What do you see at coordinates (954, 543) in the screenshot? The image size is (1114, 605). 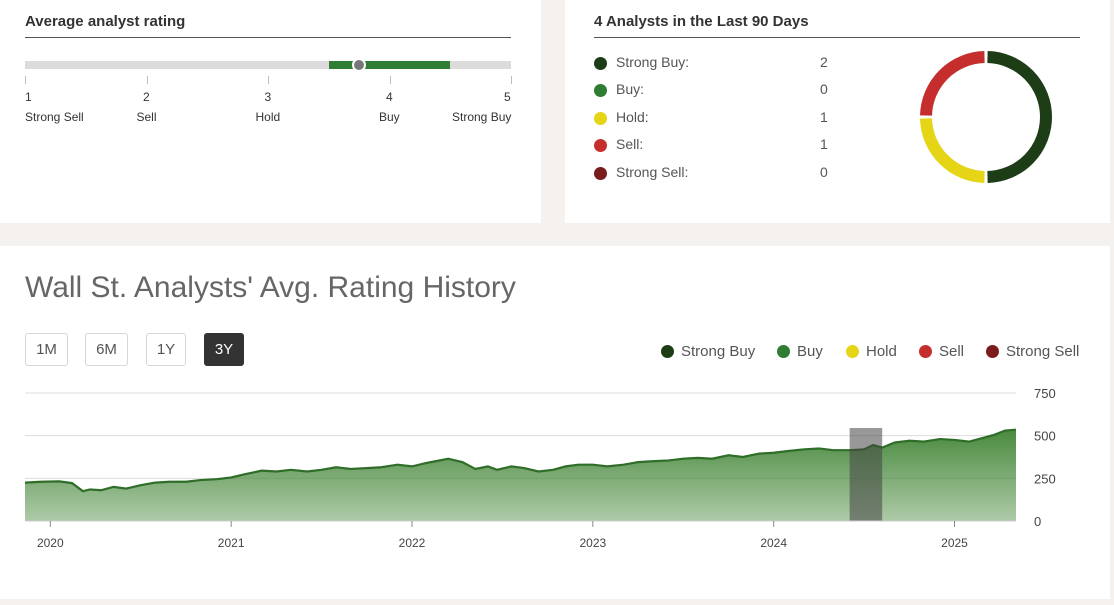 I see `x-tick-label: 2025` at bounding box center [954, 543].